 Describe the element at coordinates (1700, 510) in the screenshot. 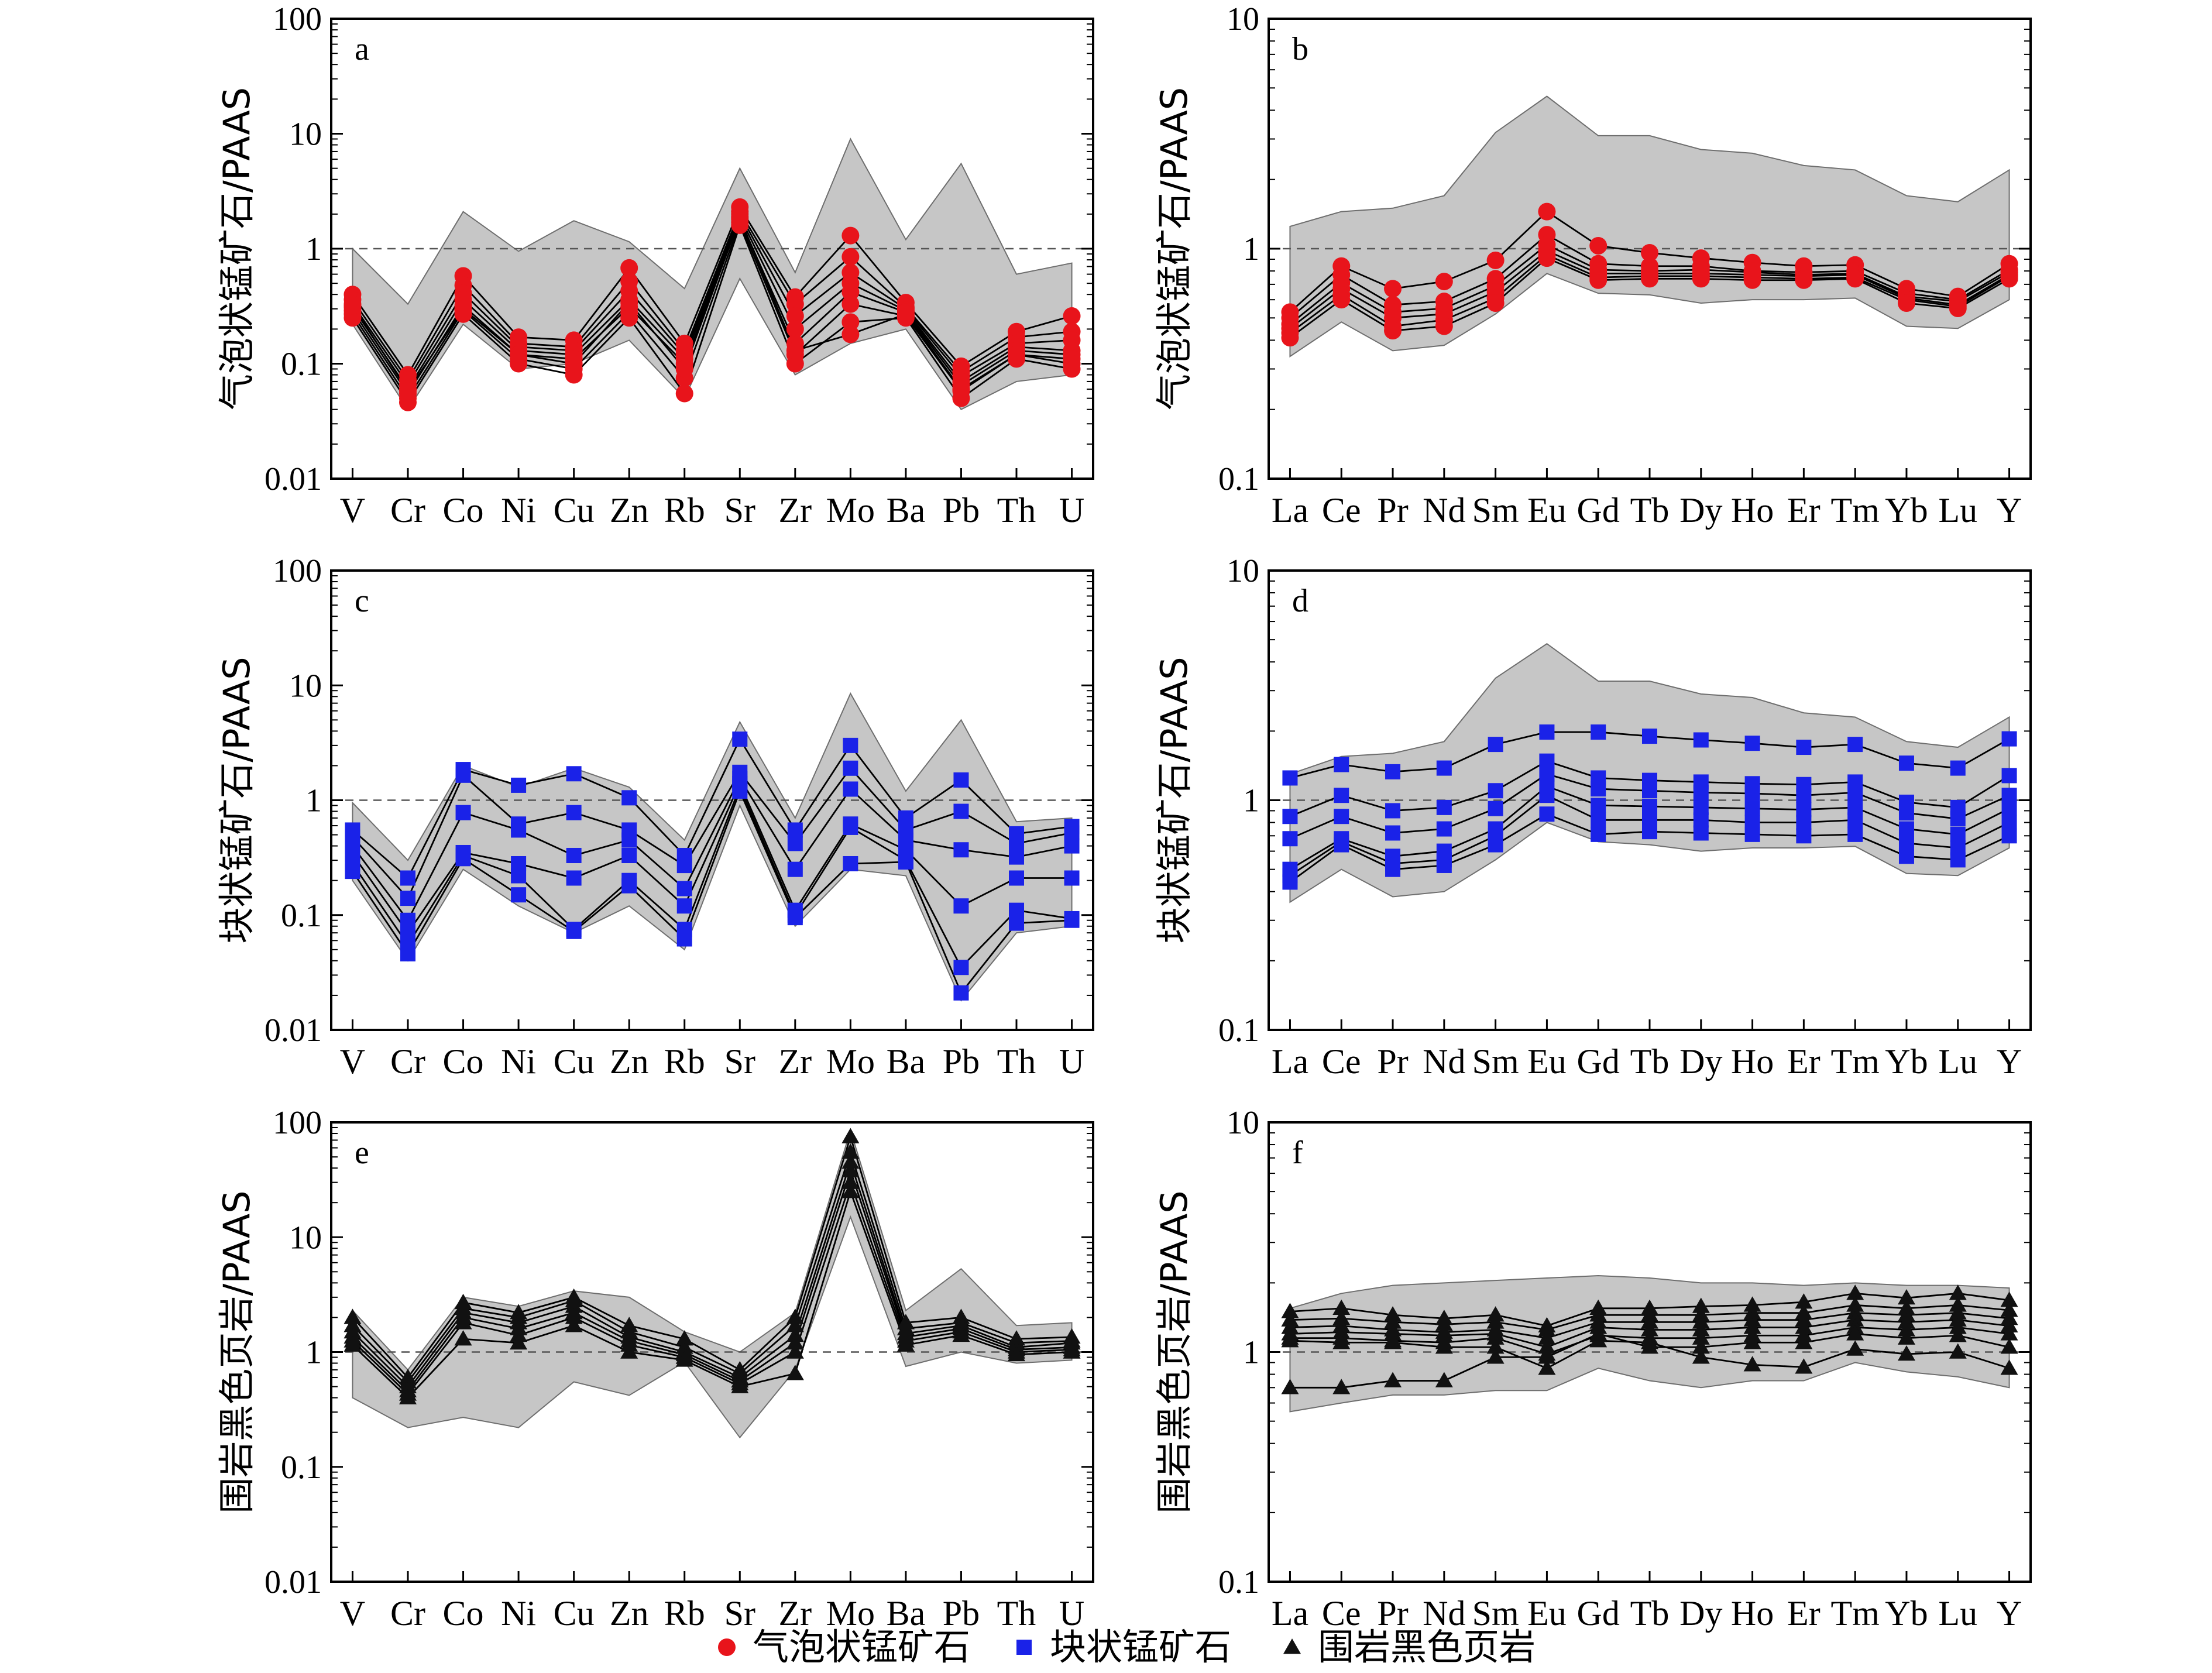

I see `x-tick-label: Dy` at that location.